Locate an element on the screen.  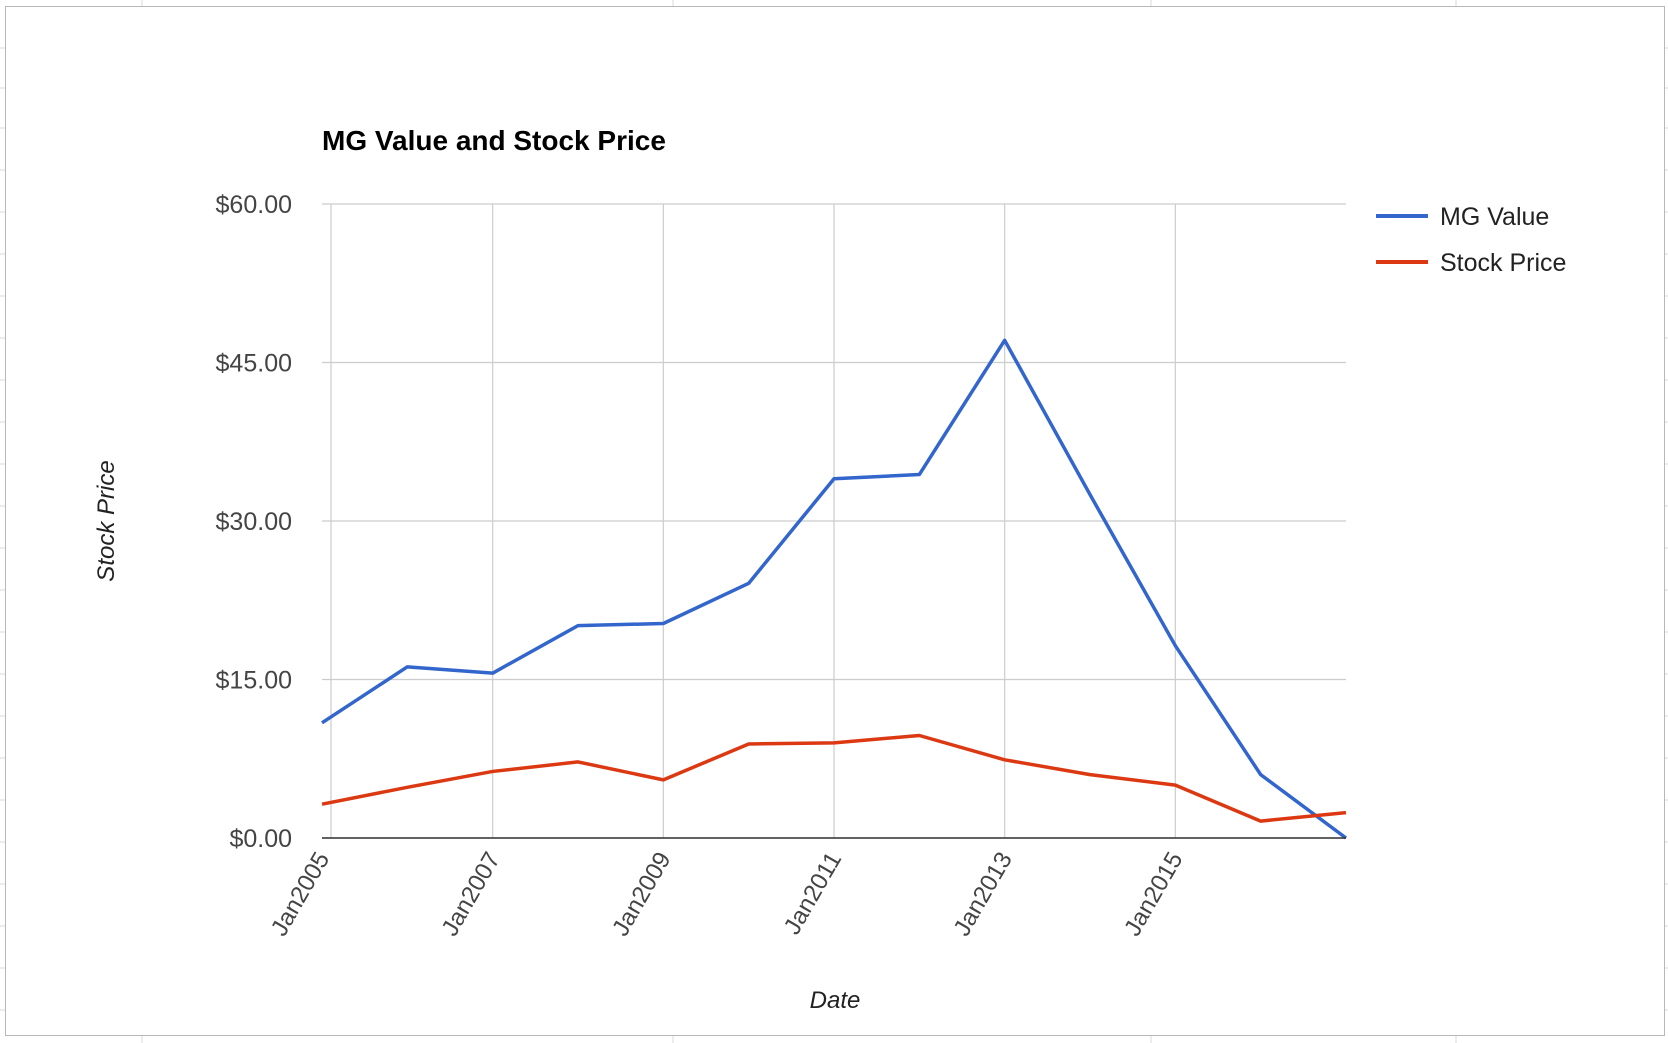
y-tick-label: $45.00 is located at coordinates (254, 364).